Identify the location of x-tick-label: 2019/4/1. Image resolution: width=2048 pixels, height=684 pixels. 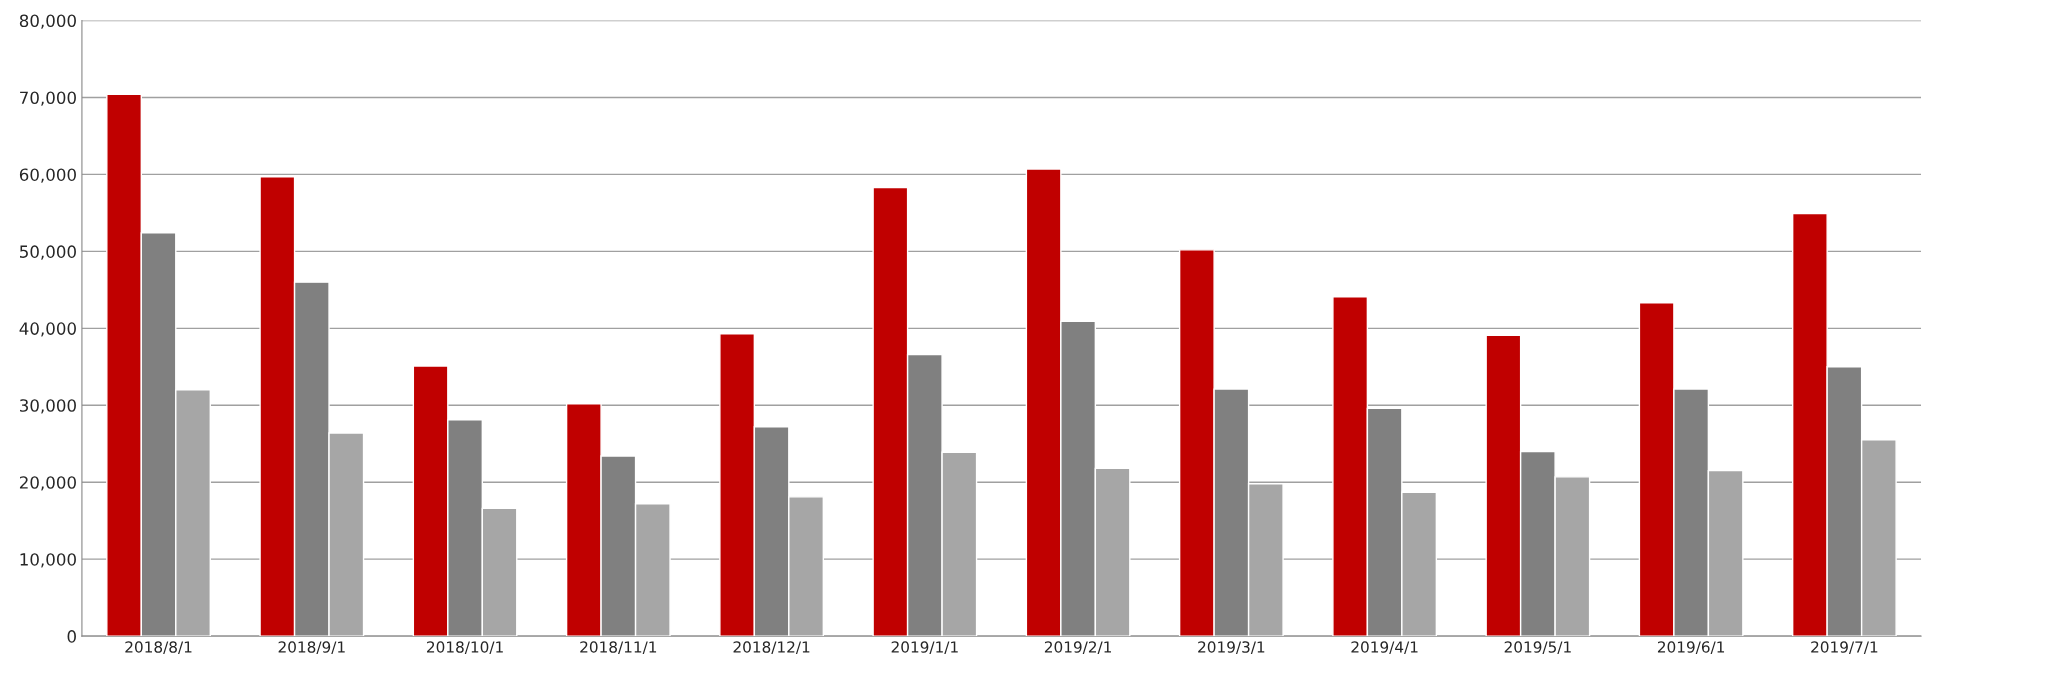
(1384, 648).